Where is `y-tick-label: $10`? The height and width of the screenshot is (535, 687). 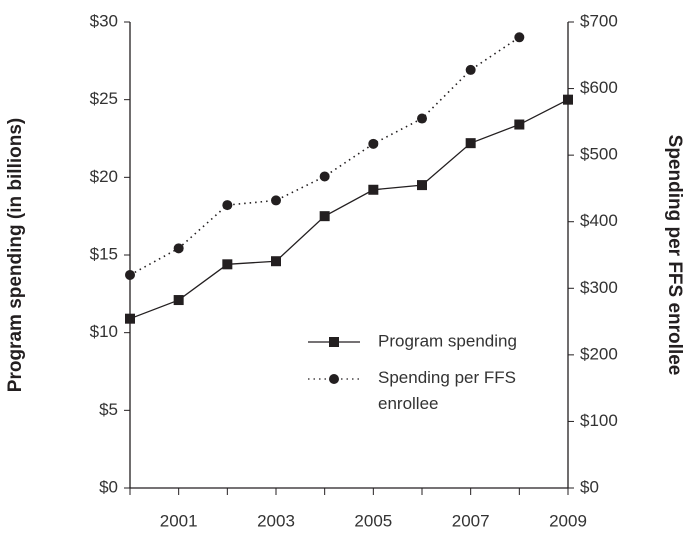 y-tick-label: $10 is located at coordinates (104, 331).